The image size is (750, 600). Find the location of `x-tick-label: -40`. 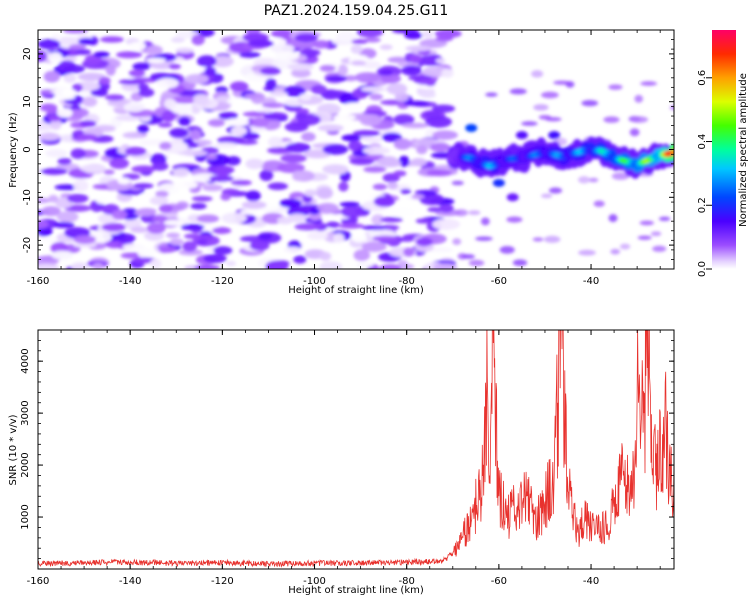

x-tick-label: -40 is located at coordinates (591, 581).